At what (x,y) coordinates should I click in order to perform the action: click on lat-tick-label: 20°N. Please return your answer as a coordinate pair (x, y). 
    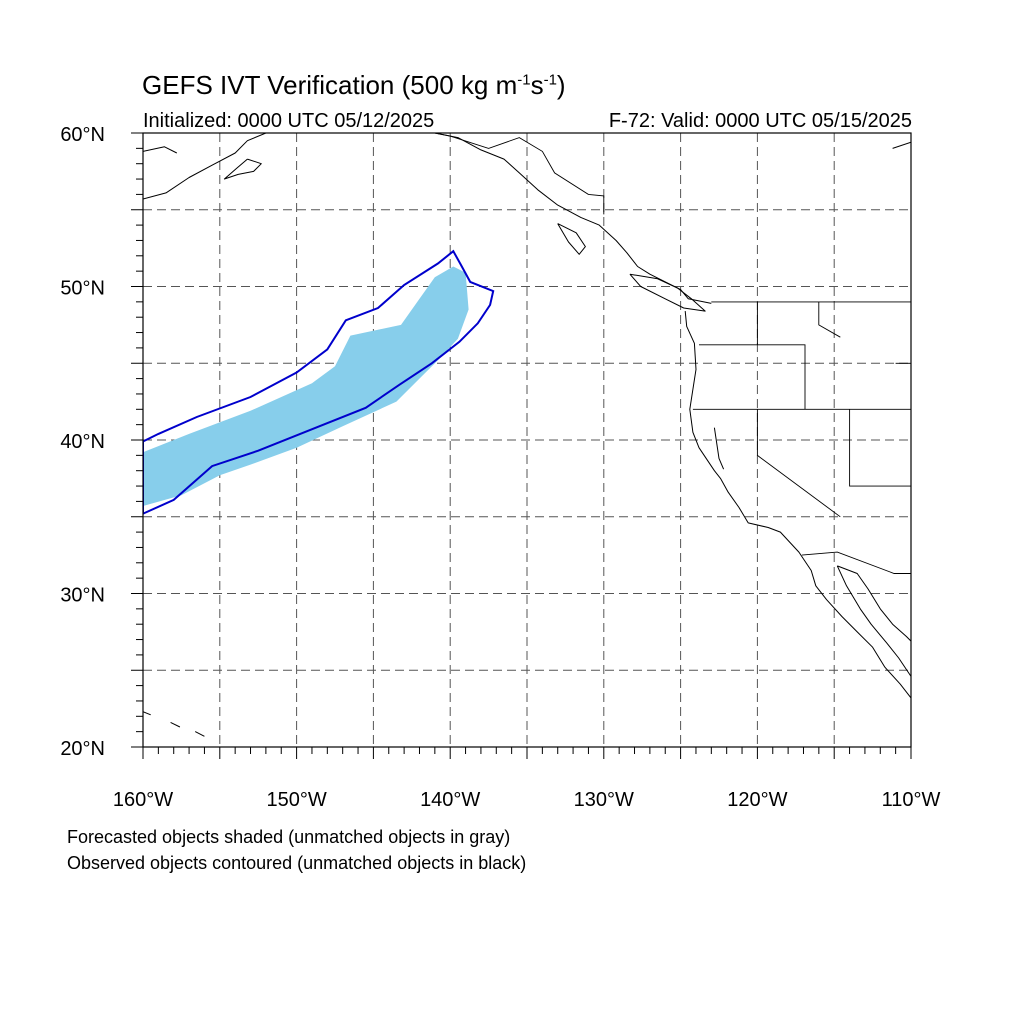
    Looking at the image, I should click on (82, 749).